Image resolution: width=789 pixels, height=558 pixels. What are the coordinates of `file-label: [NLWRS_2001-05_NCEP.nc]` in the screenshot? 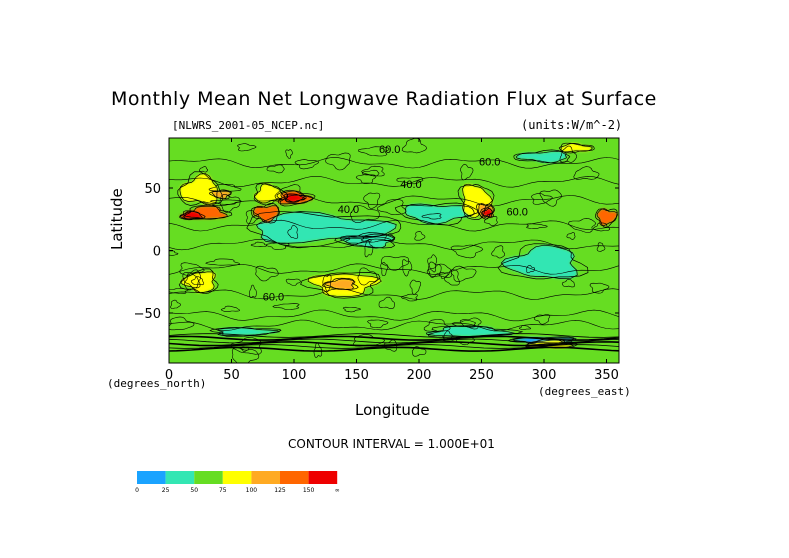 It's located at (248, 125).